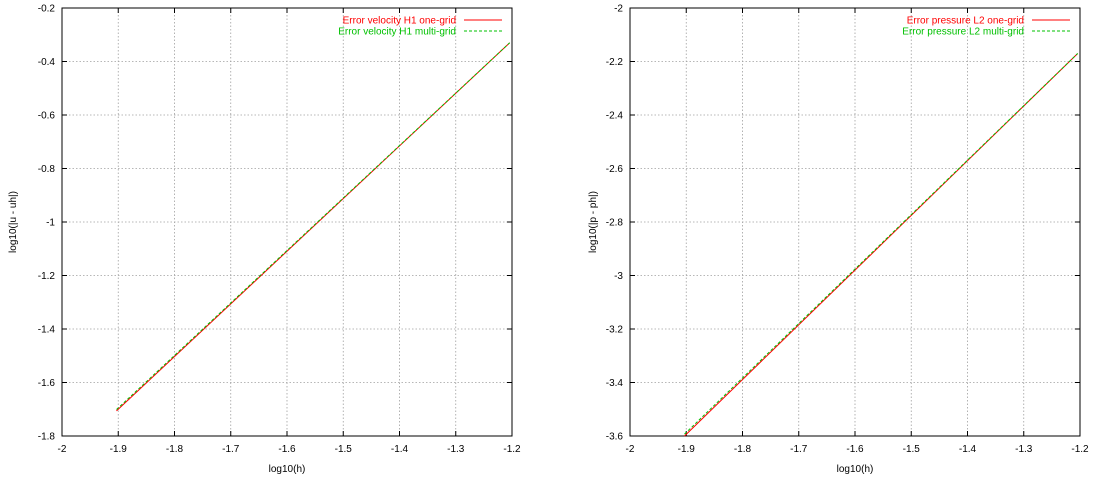 The width and height of the screenshot is (1101, 487). I want to click on y-tick-label: -2.6, so click(615, 169).